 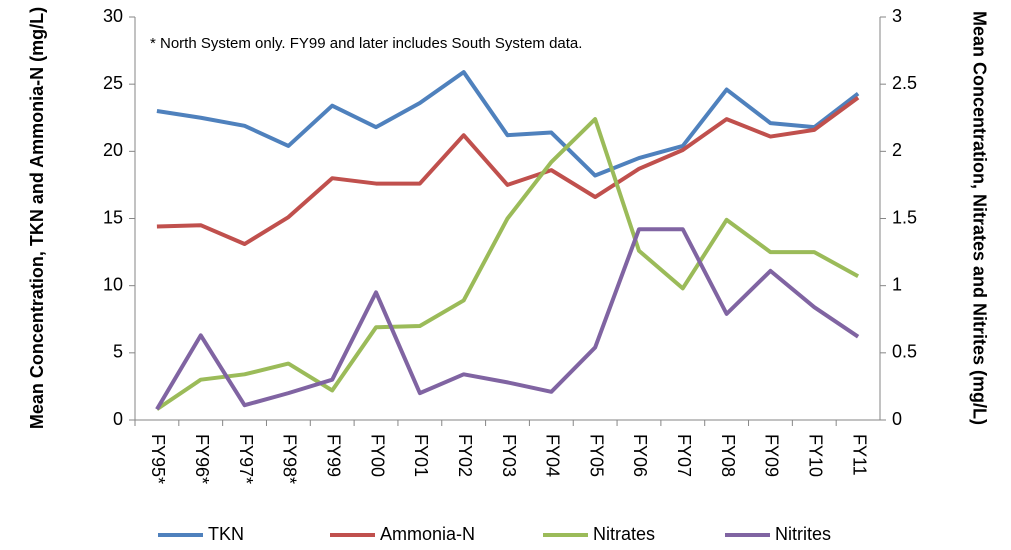 I want to click on y-tick-label: 10, so click(x=113, y=284).